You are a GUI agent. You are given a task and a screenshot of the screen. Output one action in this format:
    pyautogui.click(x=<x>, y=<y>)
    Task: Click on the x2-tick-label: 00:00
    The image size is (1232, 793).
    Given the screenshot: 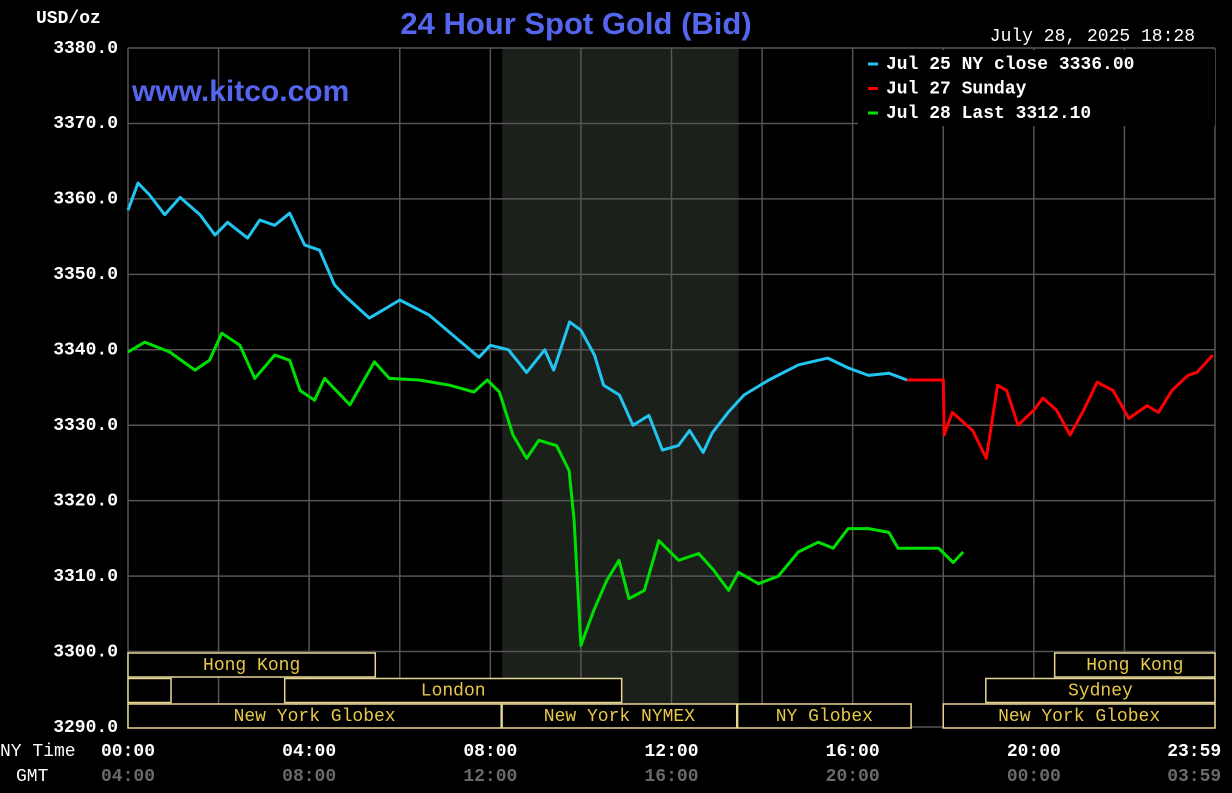 What is the action you would take?
    pyautogui.click(x=1034, y=777)
    